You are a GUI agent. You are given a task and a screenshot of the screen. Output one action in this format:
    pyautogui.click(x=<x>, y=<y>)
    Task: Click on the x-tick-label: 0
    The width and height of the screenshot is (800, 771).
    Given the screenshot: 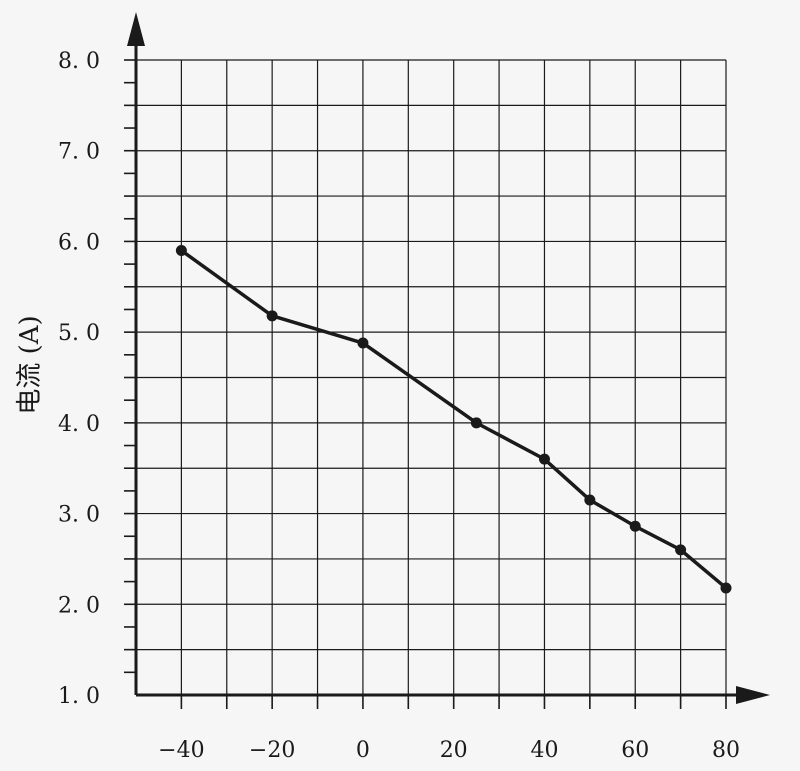 What is the action you would take?
    pyautogui.click(x=363, y=750)
    